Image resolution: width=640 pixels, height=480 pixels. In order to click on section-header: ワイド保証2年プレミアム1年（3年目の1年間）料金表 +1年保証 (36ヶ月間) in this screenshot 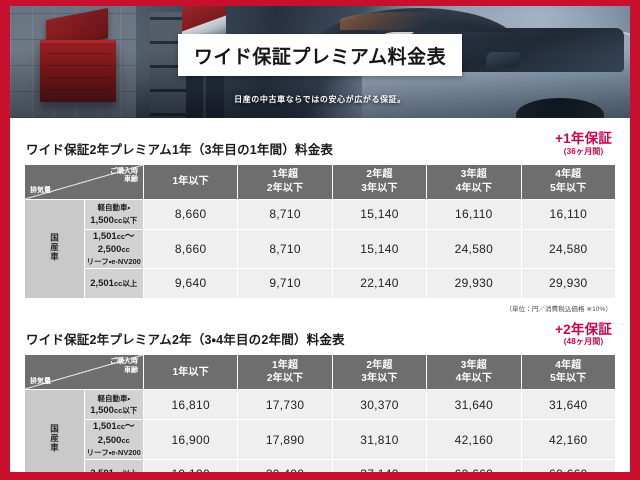, I will do `click(320, 148)`.